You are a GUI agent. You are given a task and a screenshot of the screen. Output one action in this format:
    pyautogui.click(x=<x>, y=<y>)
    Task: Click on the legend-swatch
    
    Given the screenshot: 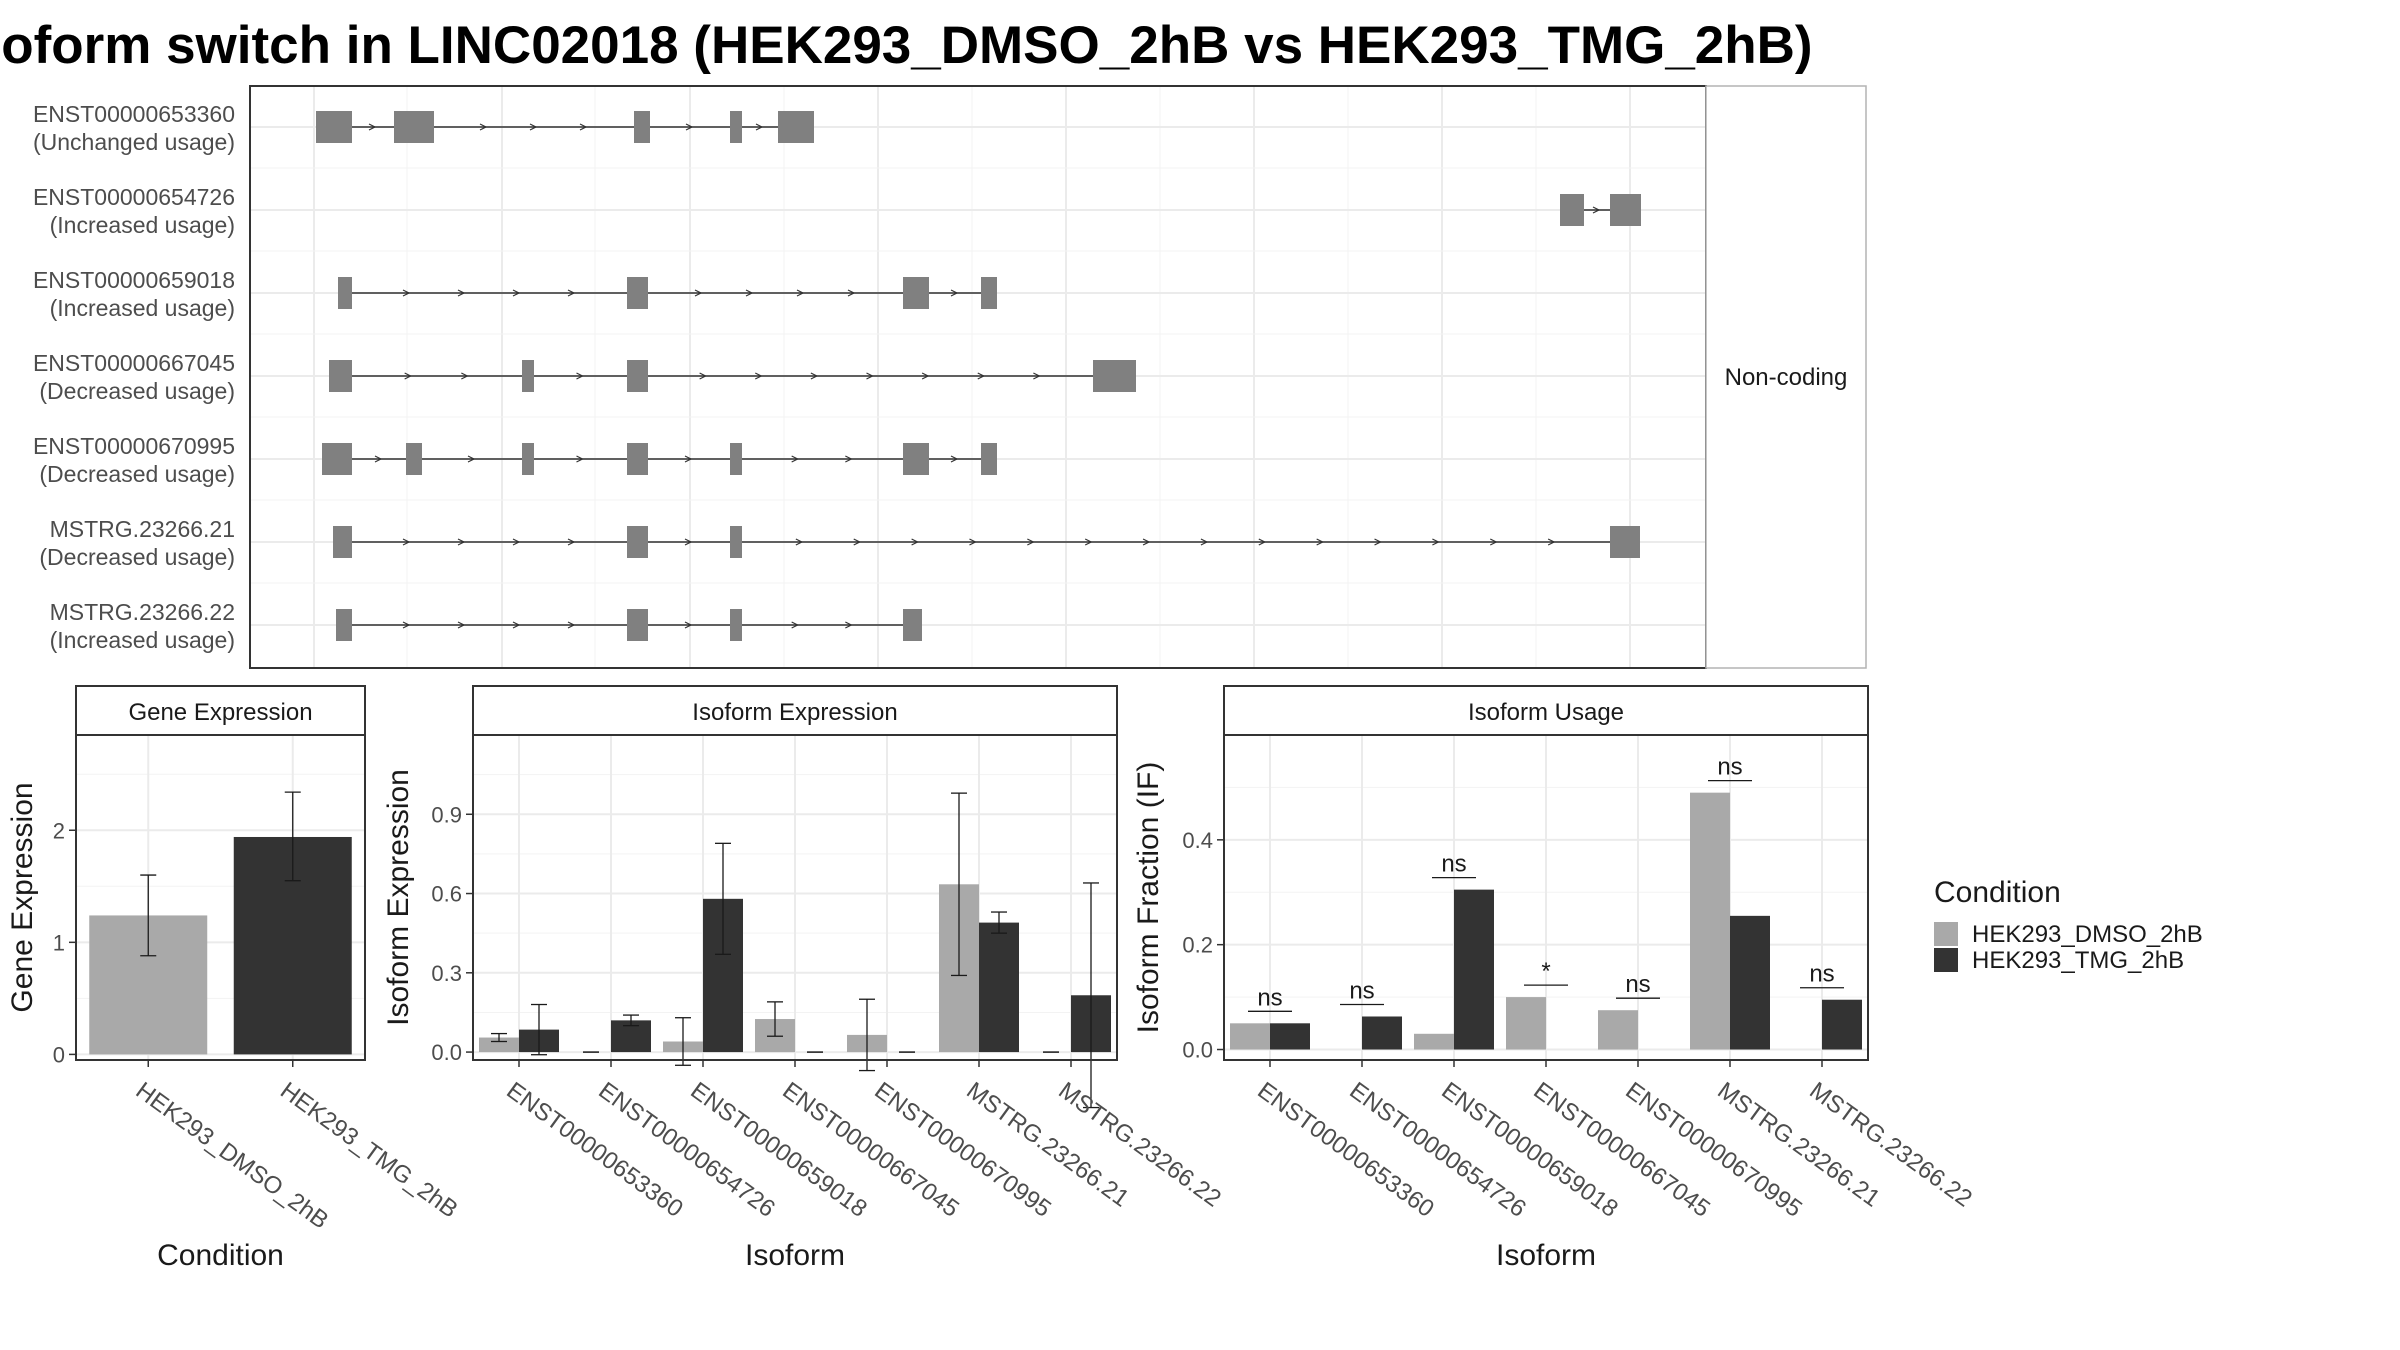 What is the action you would take?
    pyautogui.click(x=1946, y=960)
    